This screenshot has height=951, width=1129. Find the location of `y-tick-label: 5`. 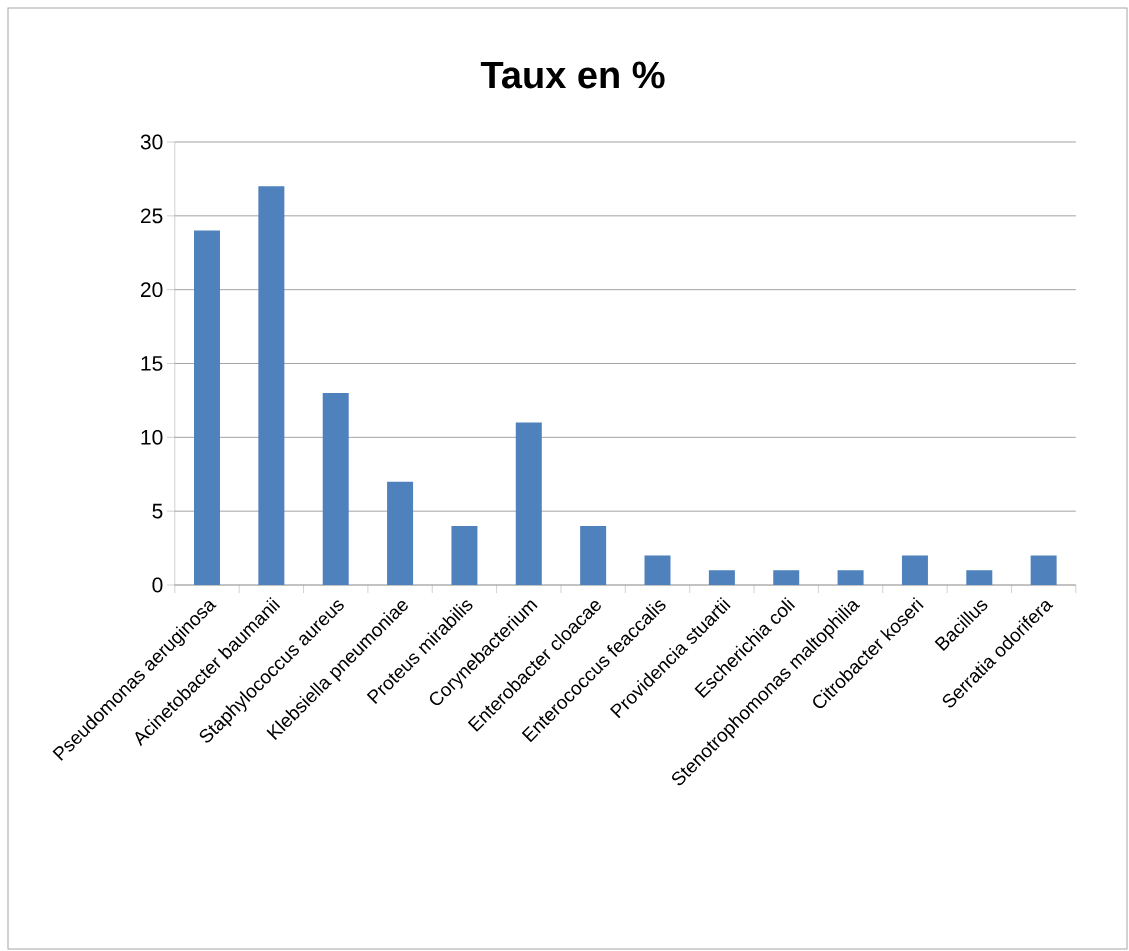

y-tick-label: 5 is located at coordinates (157, 511).